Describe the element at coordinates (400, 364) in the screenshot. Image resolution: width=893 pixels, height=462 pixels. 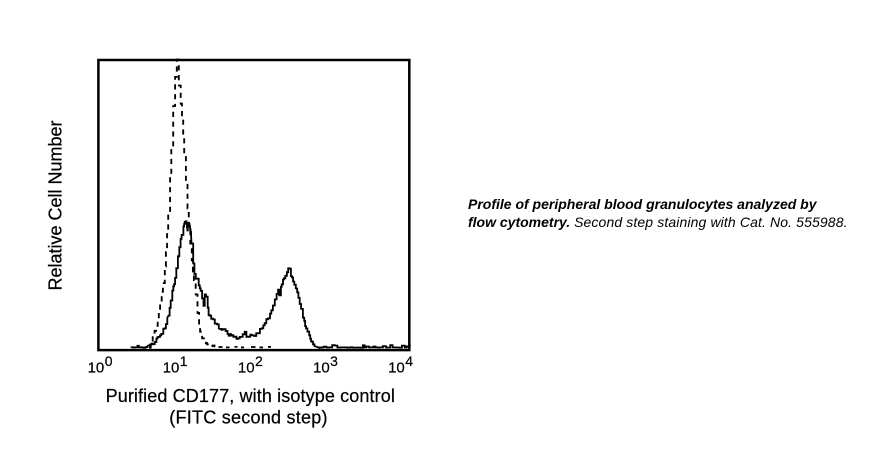
I see `svg-text: 10⁴` at that location.